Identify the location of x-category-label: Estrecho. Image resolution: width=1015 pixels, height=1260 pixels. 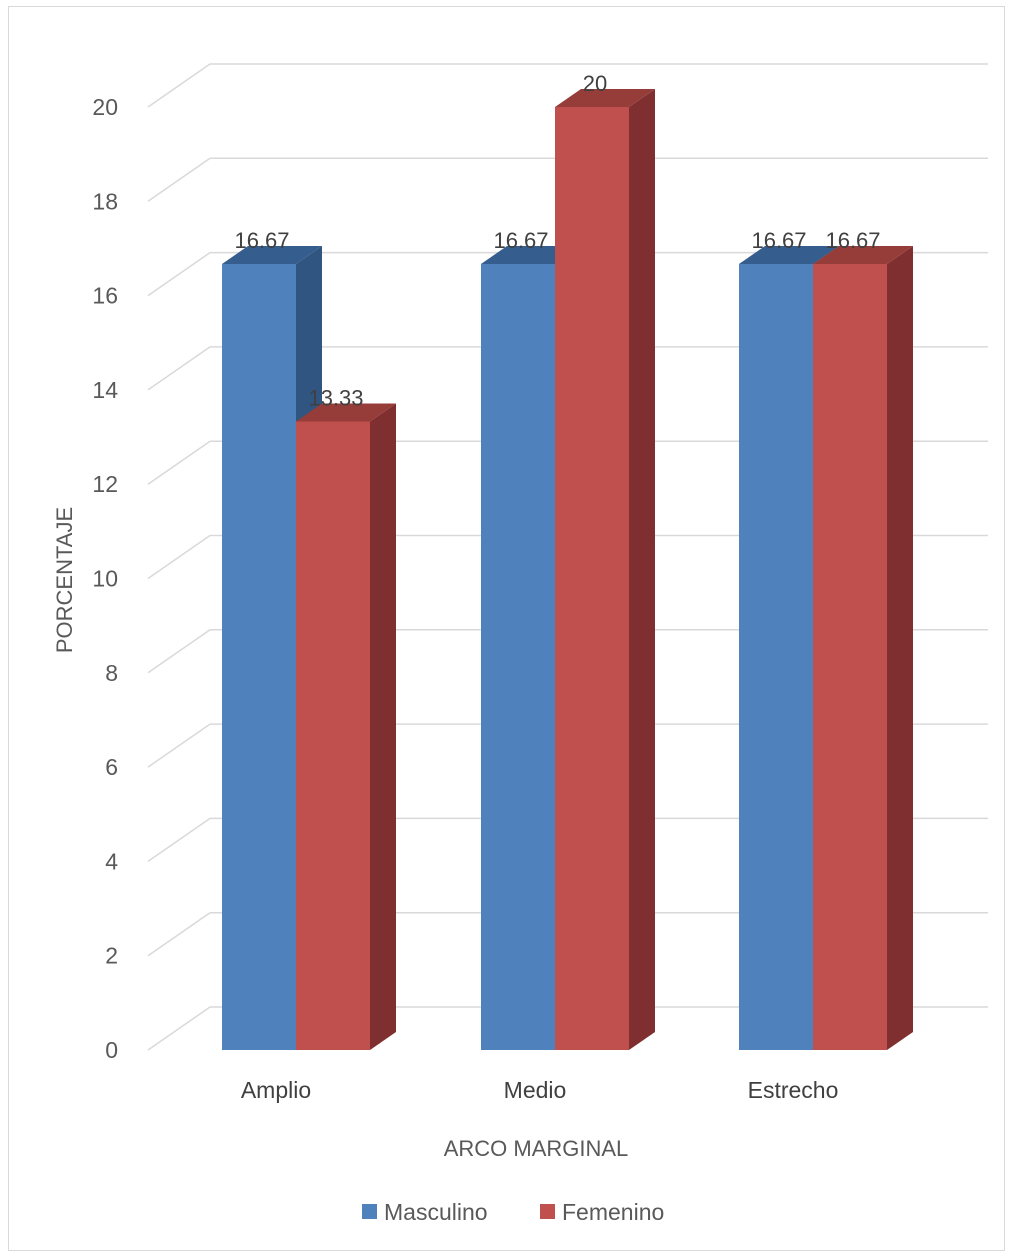
(793, 1090).